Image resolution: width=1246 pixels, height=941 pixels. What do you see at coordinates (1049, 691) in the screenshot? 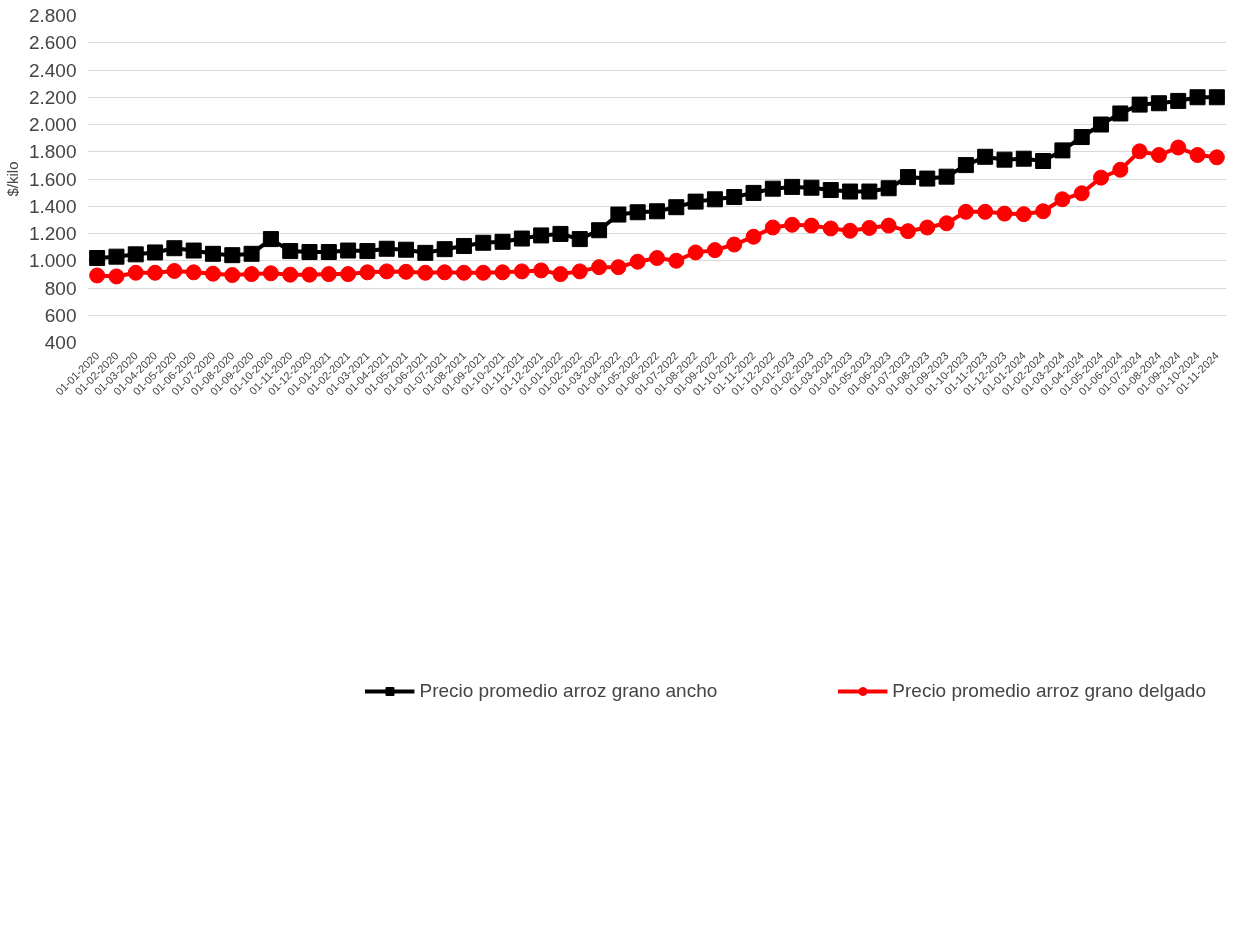
I see `legend-label: Precio promedio arroz grano delgado` at bounding box center [1049, 691].